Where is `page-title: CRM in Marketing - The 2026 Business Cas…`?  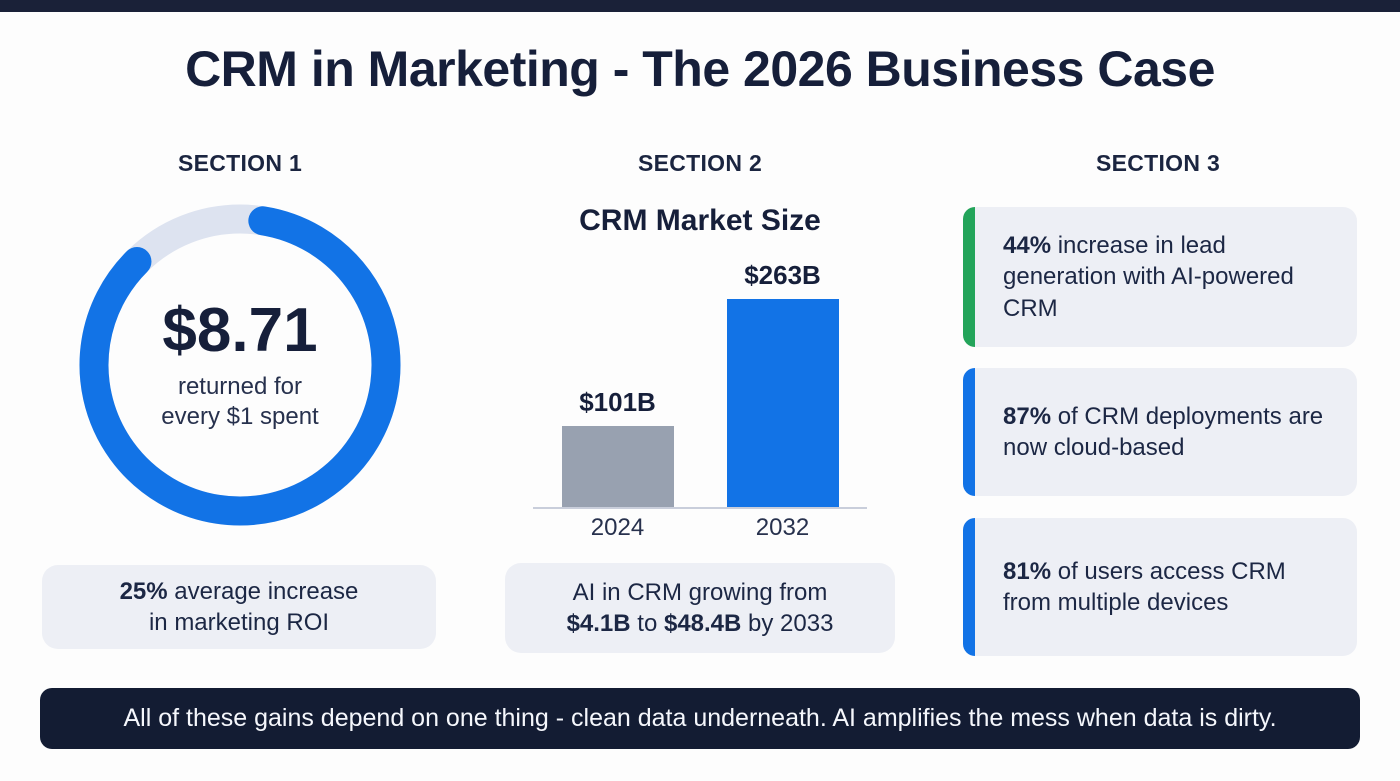
page-title: CRM in Marketing - The 2026 Business Cas… is located at coordinates (700, 69).